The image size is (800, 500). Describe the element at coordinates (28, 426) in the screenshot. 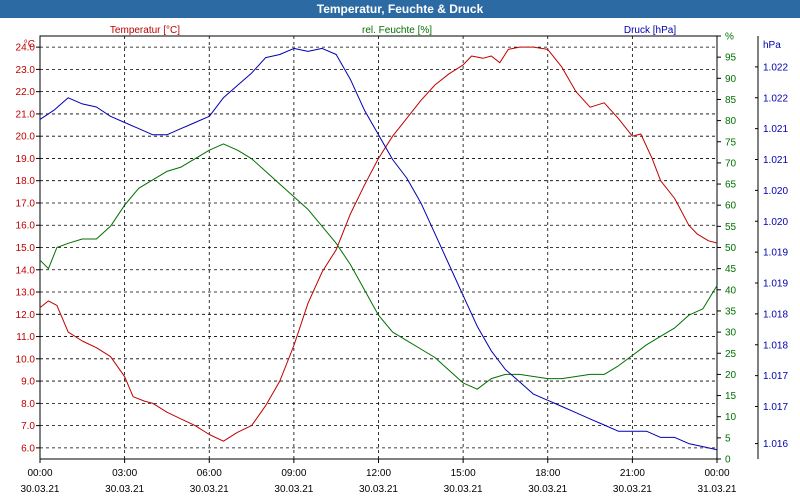

I see `left-axis-tick-label: 7.0` at that location.